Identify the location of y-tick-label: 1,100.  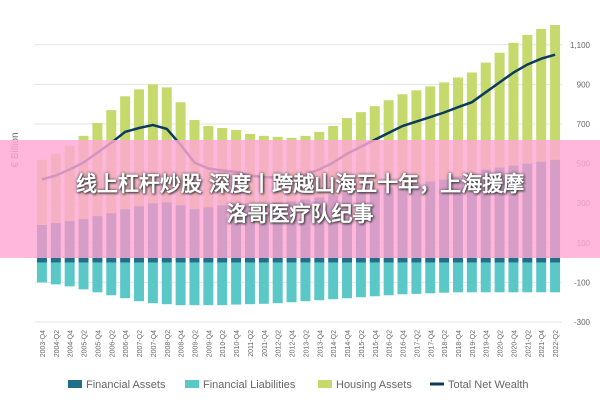
(580, 45).